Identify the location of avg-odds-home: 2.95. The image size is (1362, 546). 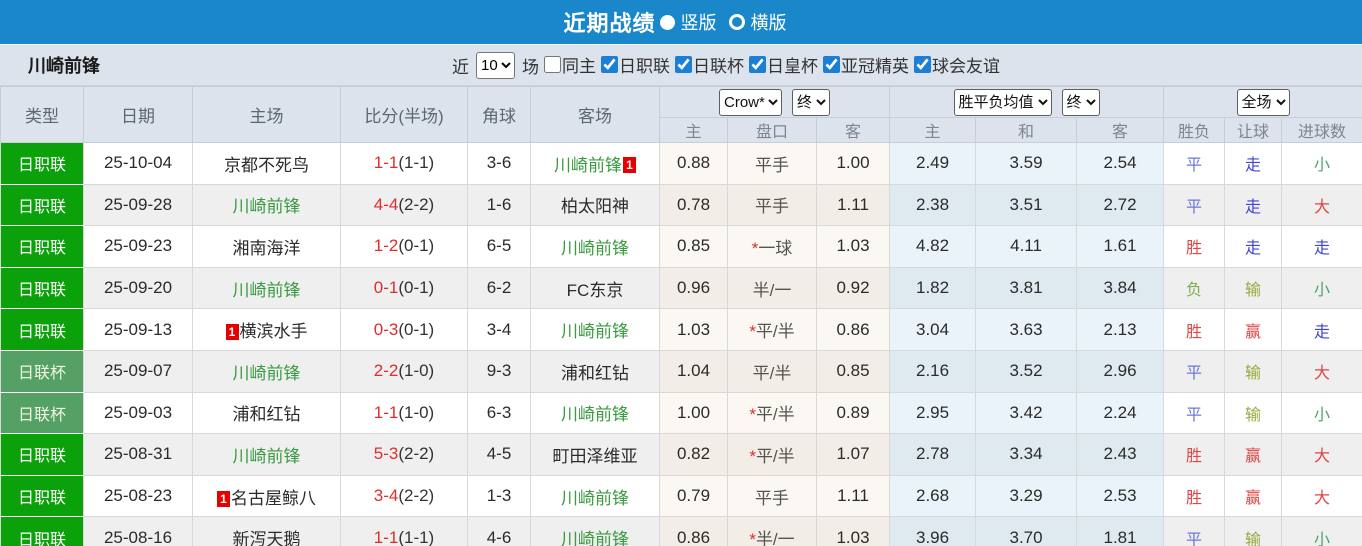
(933, 413).